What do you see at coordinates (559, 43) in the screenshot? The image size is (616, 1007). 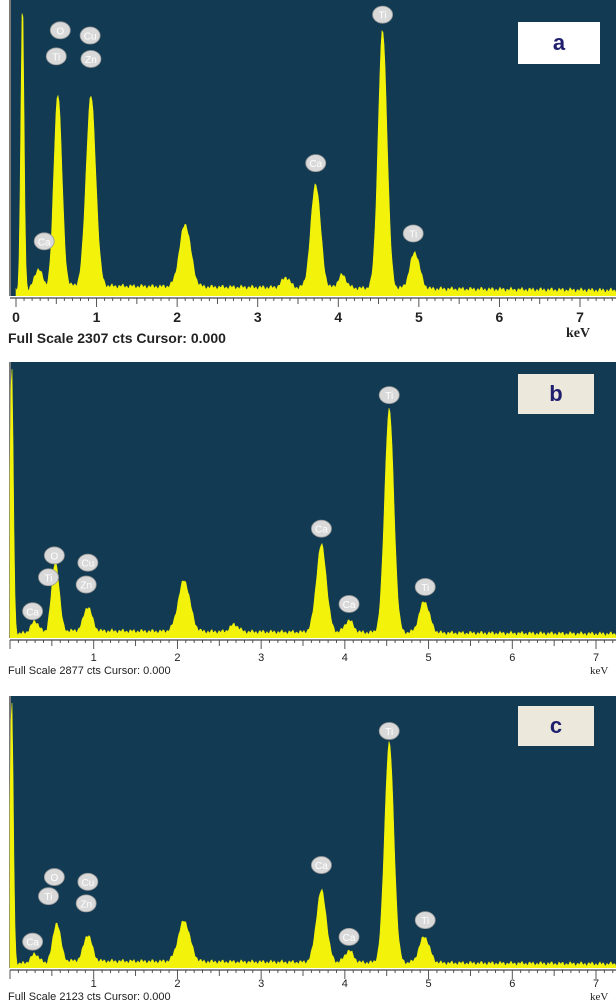 I see `panel-label: a` at bounding box center [559, 43].